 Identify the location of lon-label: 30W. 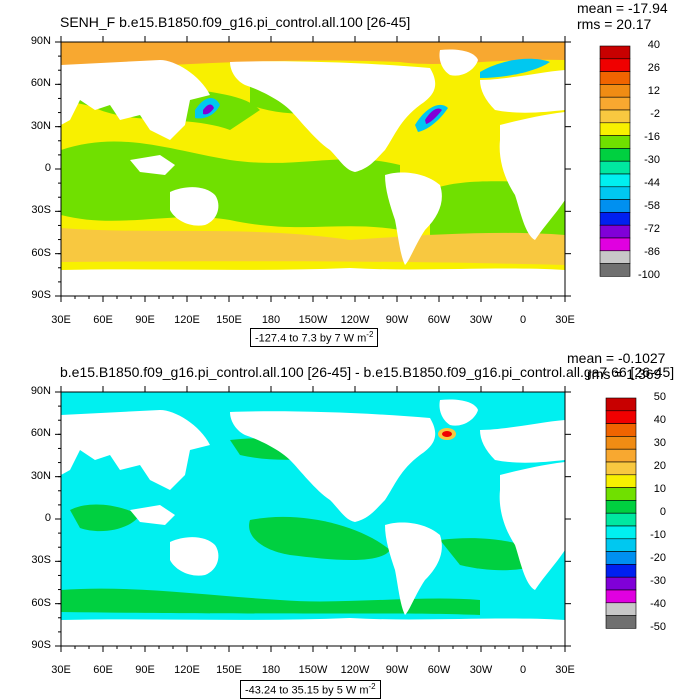
(481, 320).